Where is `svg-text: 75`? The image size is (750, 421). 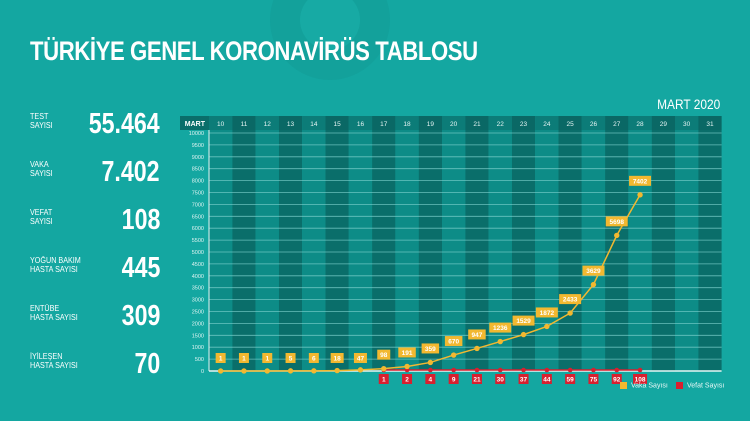
svg-text: 75 is located at coordinates (594, 380).